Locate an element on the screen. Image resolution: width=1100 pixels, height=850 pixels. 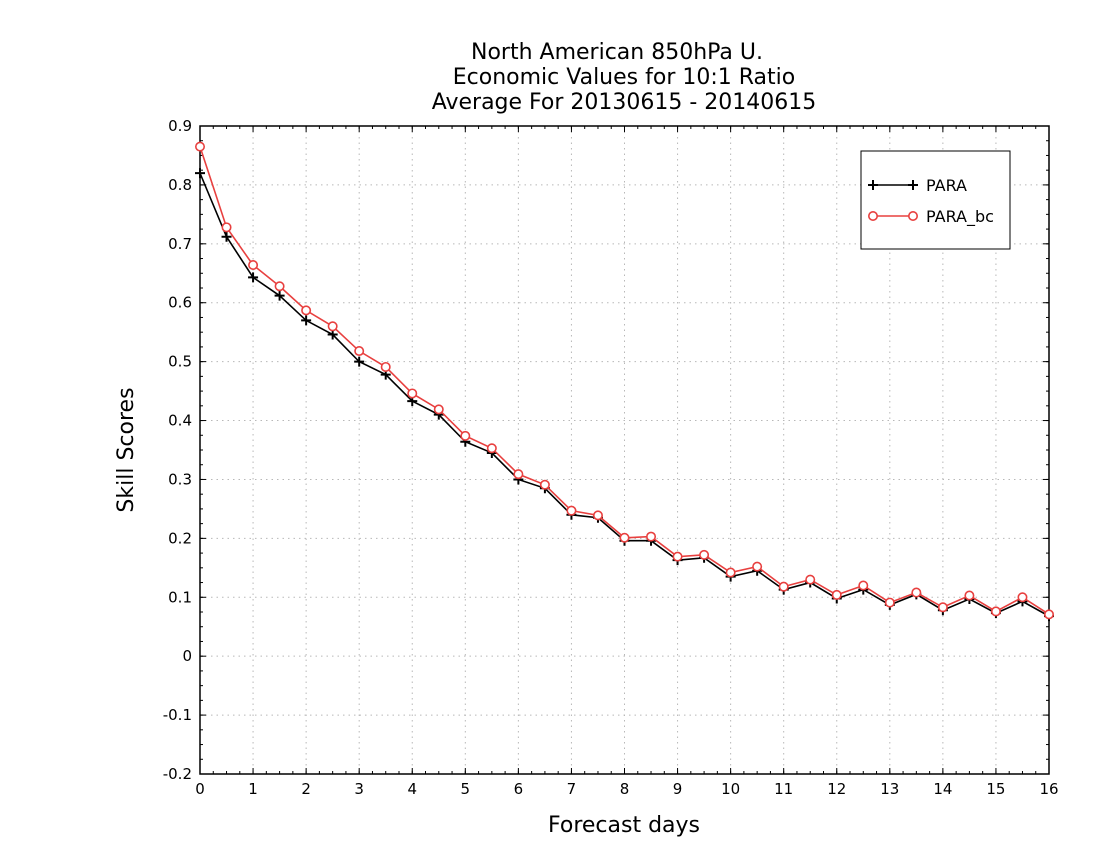
x-tick-label: 1 is located at coordinates (253, 789).